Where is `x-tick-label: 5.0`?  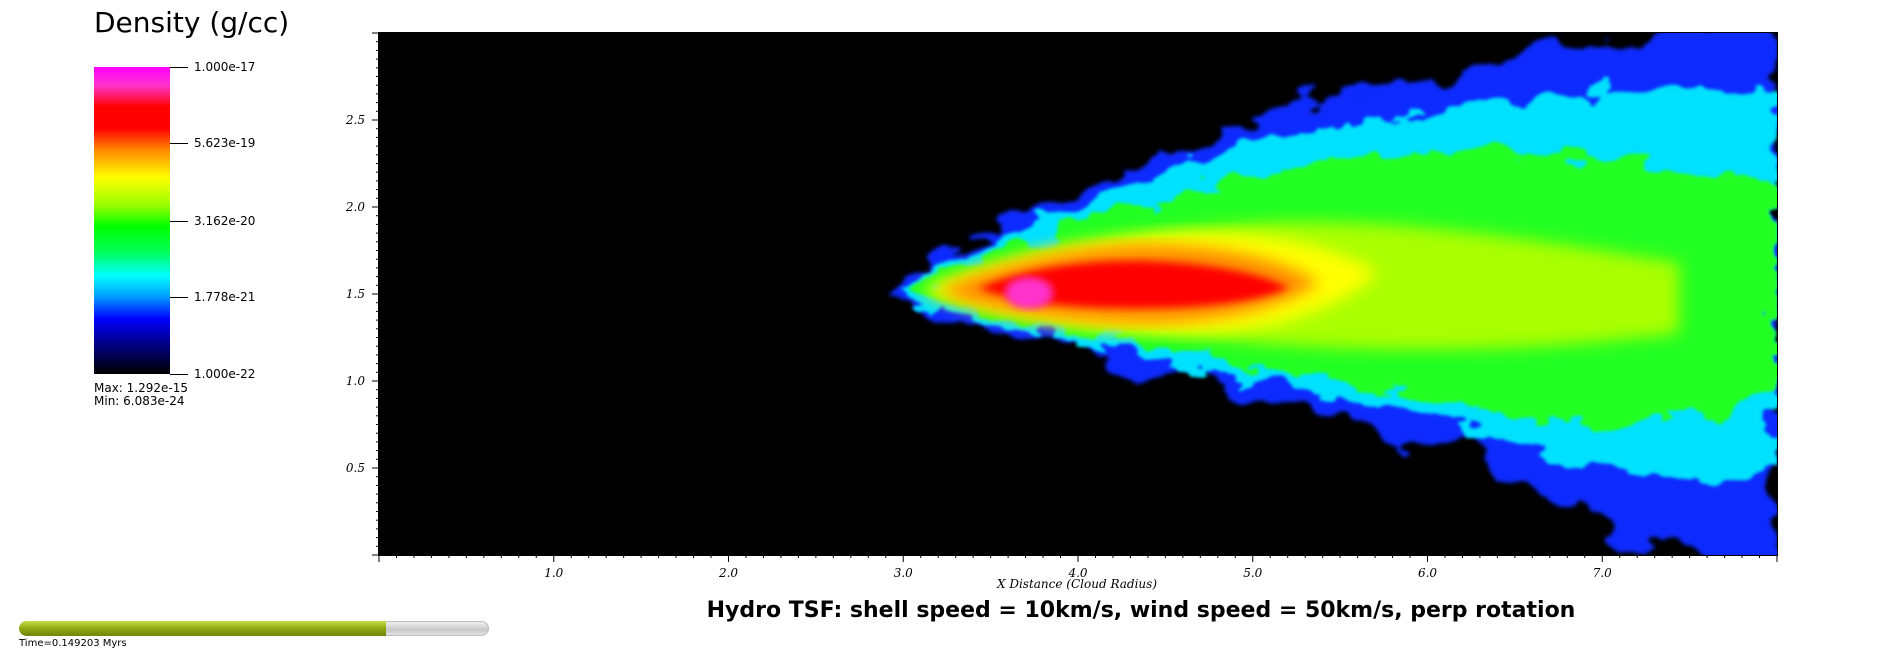 x-tick-label: 5.0 is located at coordinates (1252, 573).